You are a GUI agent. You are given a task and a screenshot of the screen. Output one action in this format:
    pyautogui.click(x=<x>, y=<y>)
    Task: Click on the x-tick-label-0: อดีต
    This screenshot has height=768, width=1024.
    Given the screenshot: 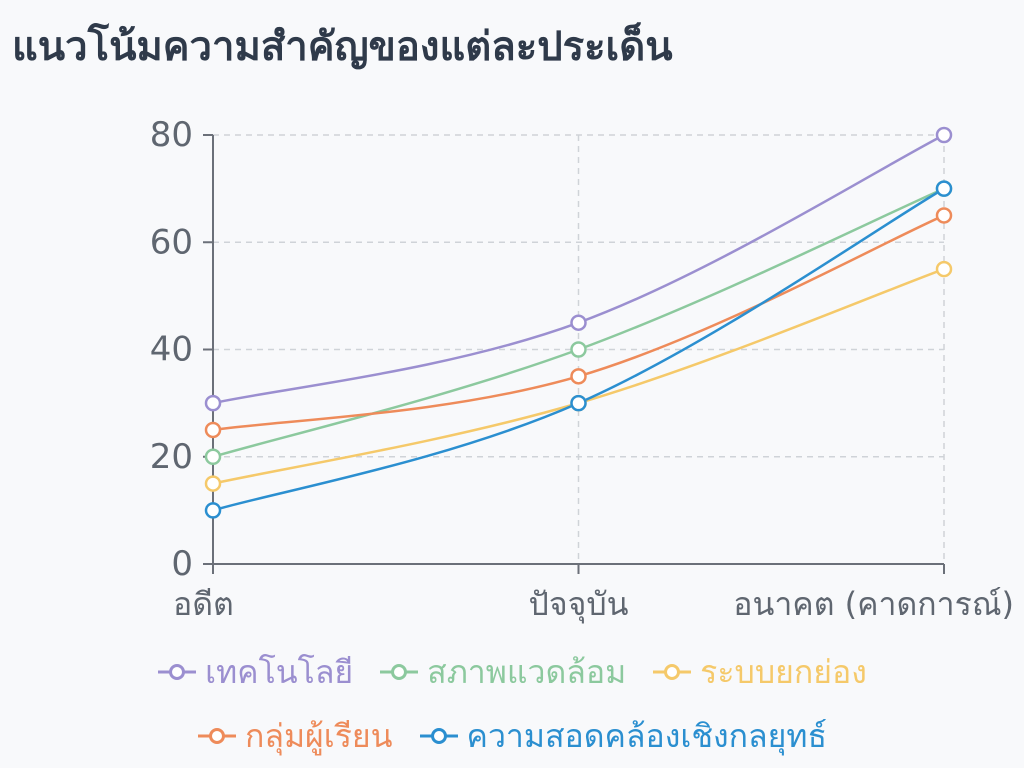 What is the action you would take?
    pyautogui.click(x=203, y=604)
    